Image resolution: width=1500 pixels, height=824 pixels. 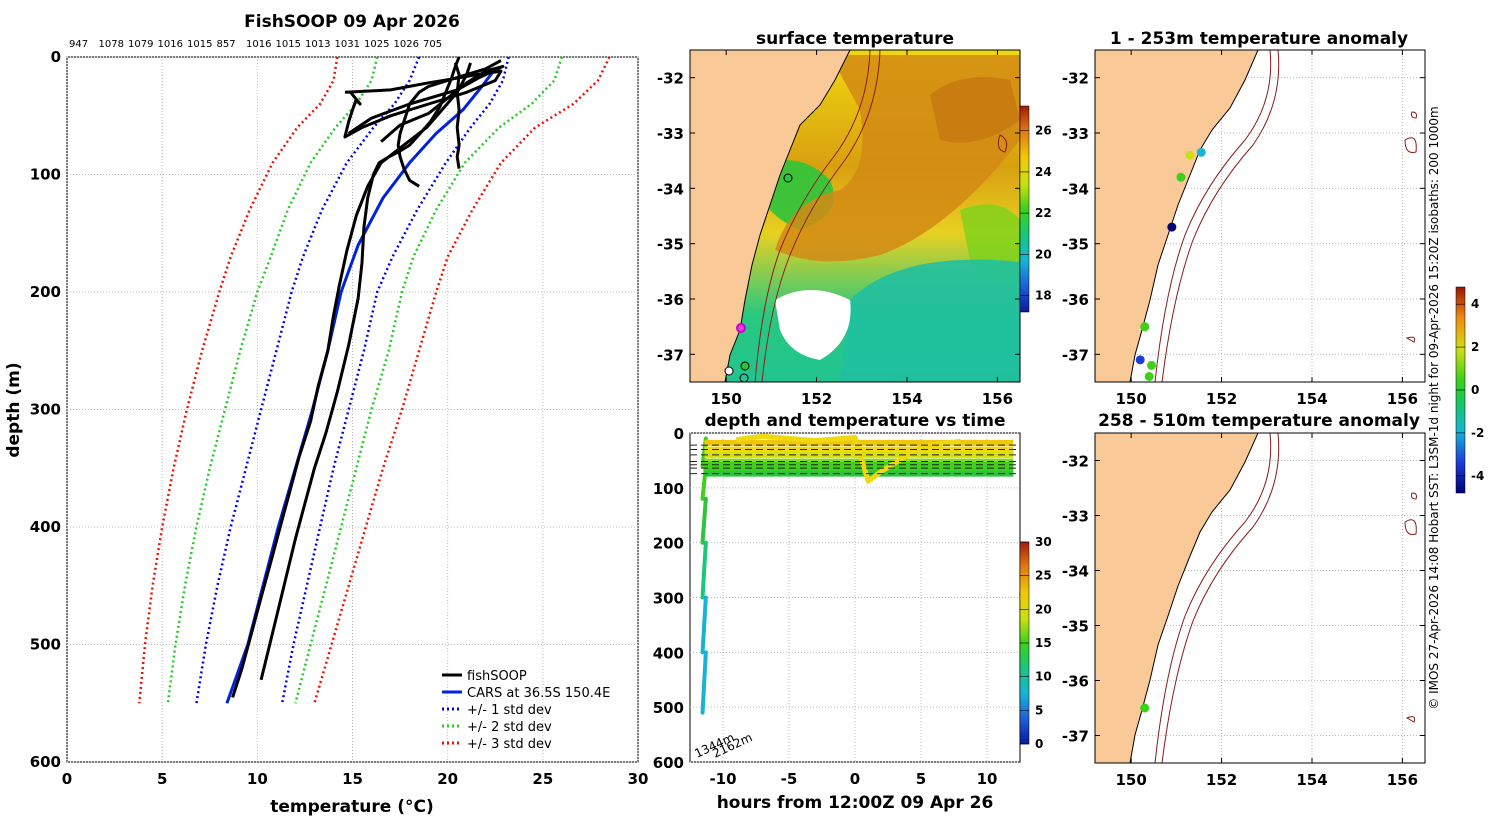 What do you see at coordinates (78, 44) in the screenshot?
I see `profile-top-label: 947` at bounding box center [78, 44].